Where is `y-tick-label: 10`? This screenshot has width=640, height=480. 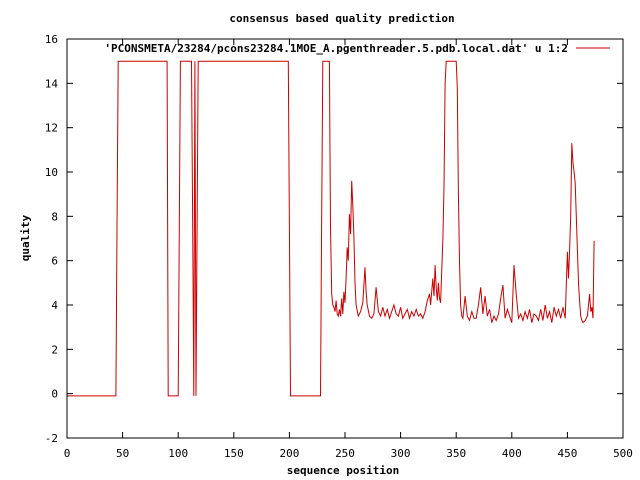 y-tick-label: 10 is located at coordinates (51, 172).